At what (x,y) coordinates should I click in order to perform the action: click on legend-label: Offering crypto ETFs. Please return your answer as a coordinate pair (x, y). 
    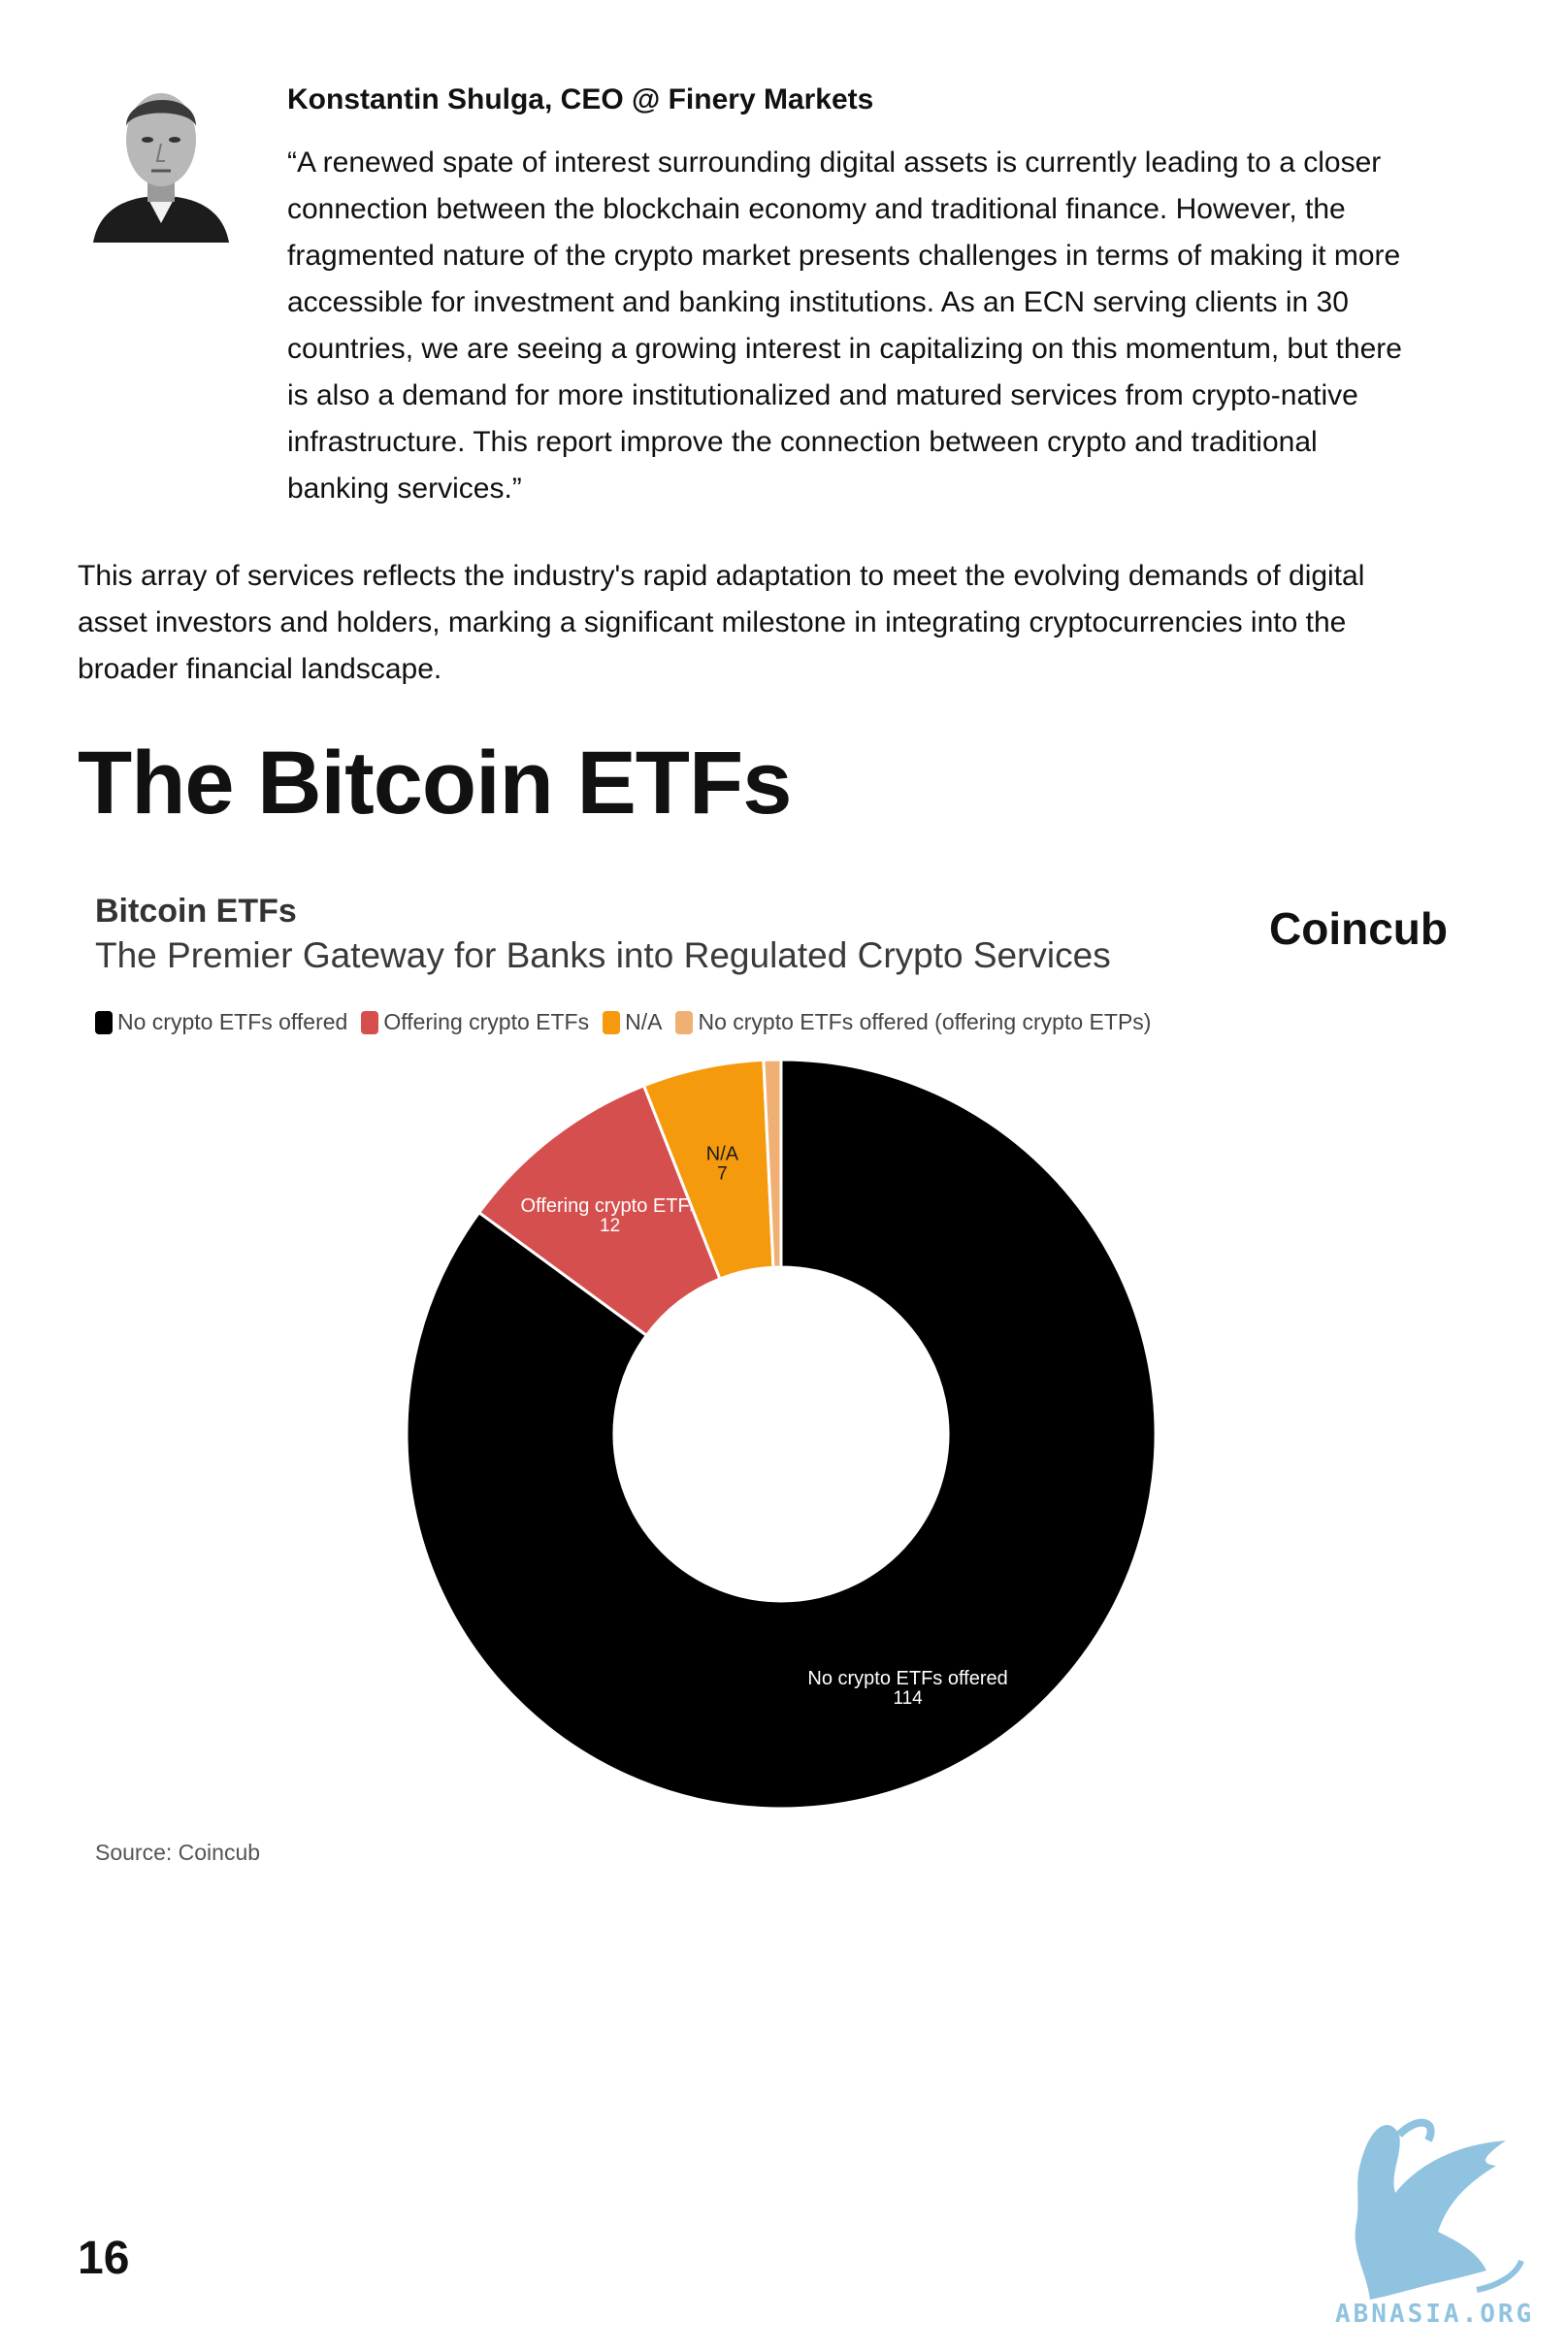
    Looking at the image, I should click on (486, 1021).